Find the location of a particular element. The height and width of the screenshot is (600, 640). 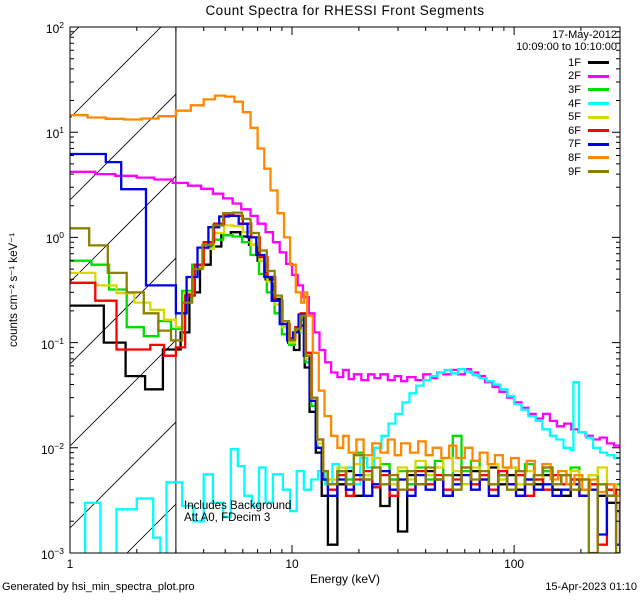

legend-label: 9F is located at coordinates (574, 171).